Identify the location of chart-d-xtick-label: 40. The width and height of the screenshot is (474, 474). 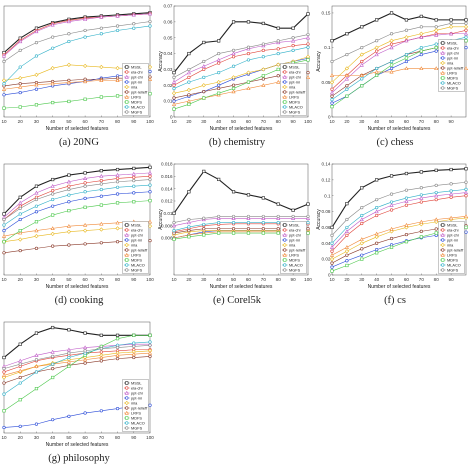
(53, 279).